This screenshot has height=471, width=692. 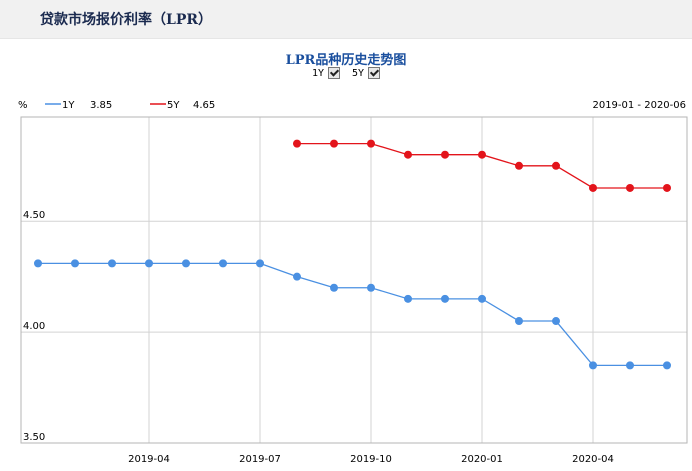 I want to click on x-tick-label: 2019-10, so click(x=371, y=459).